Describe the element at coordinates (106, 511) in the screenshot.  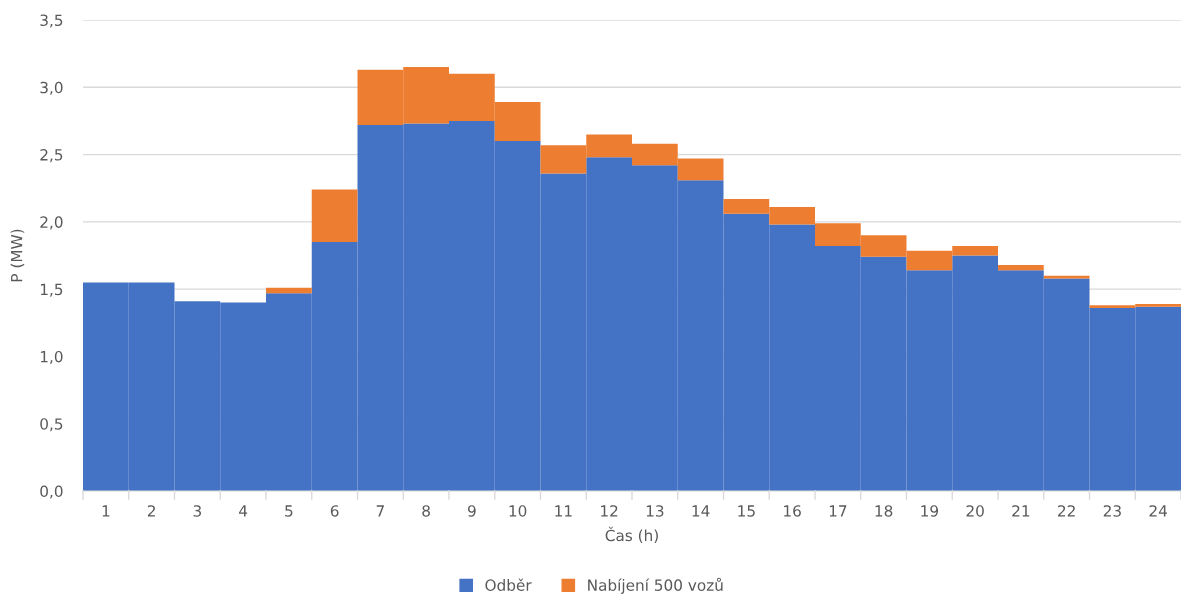
I see `x-tick-label: 1` at that location.